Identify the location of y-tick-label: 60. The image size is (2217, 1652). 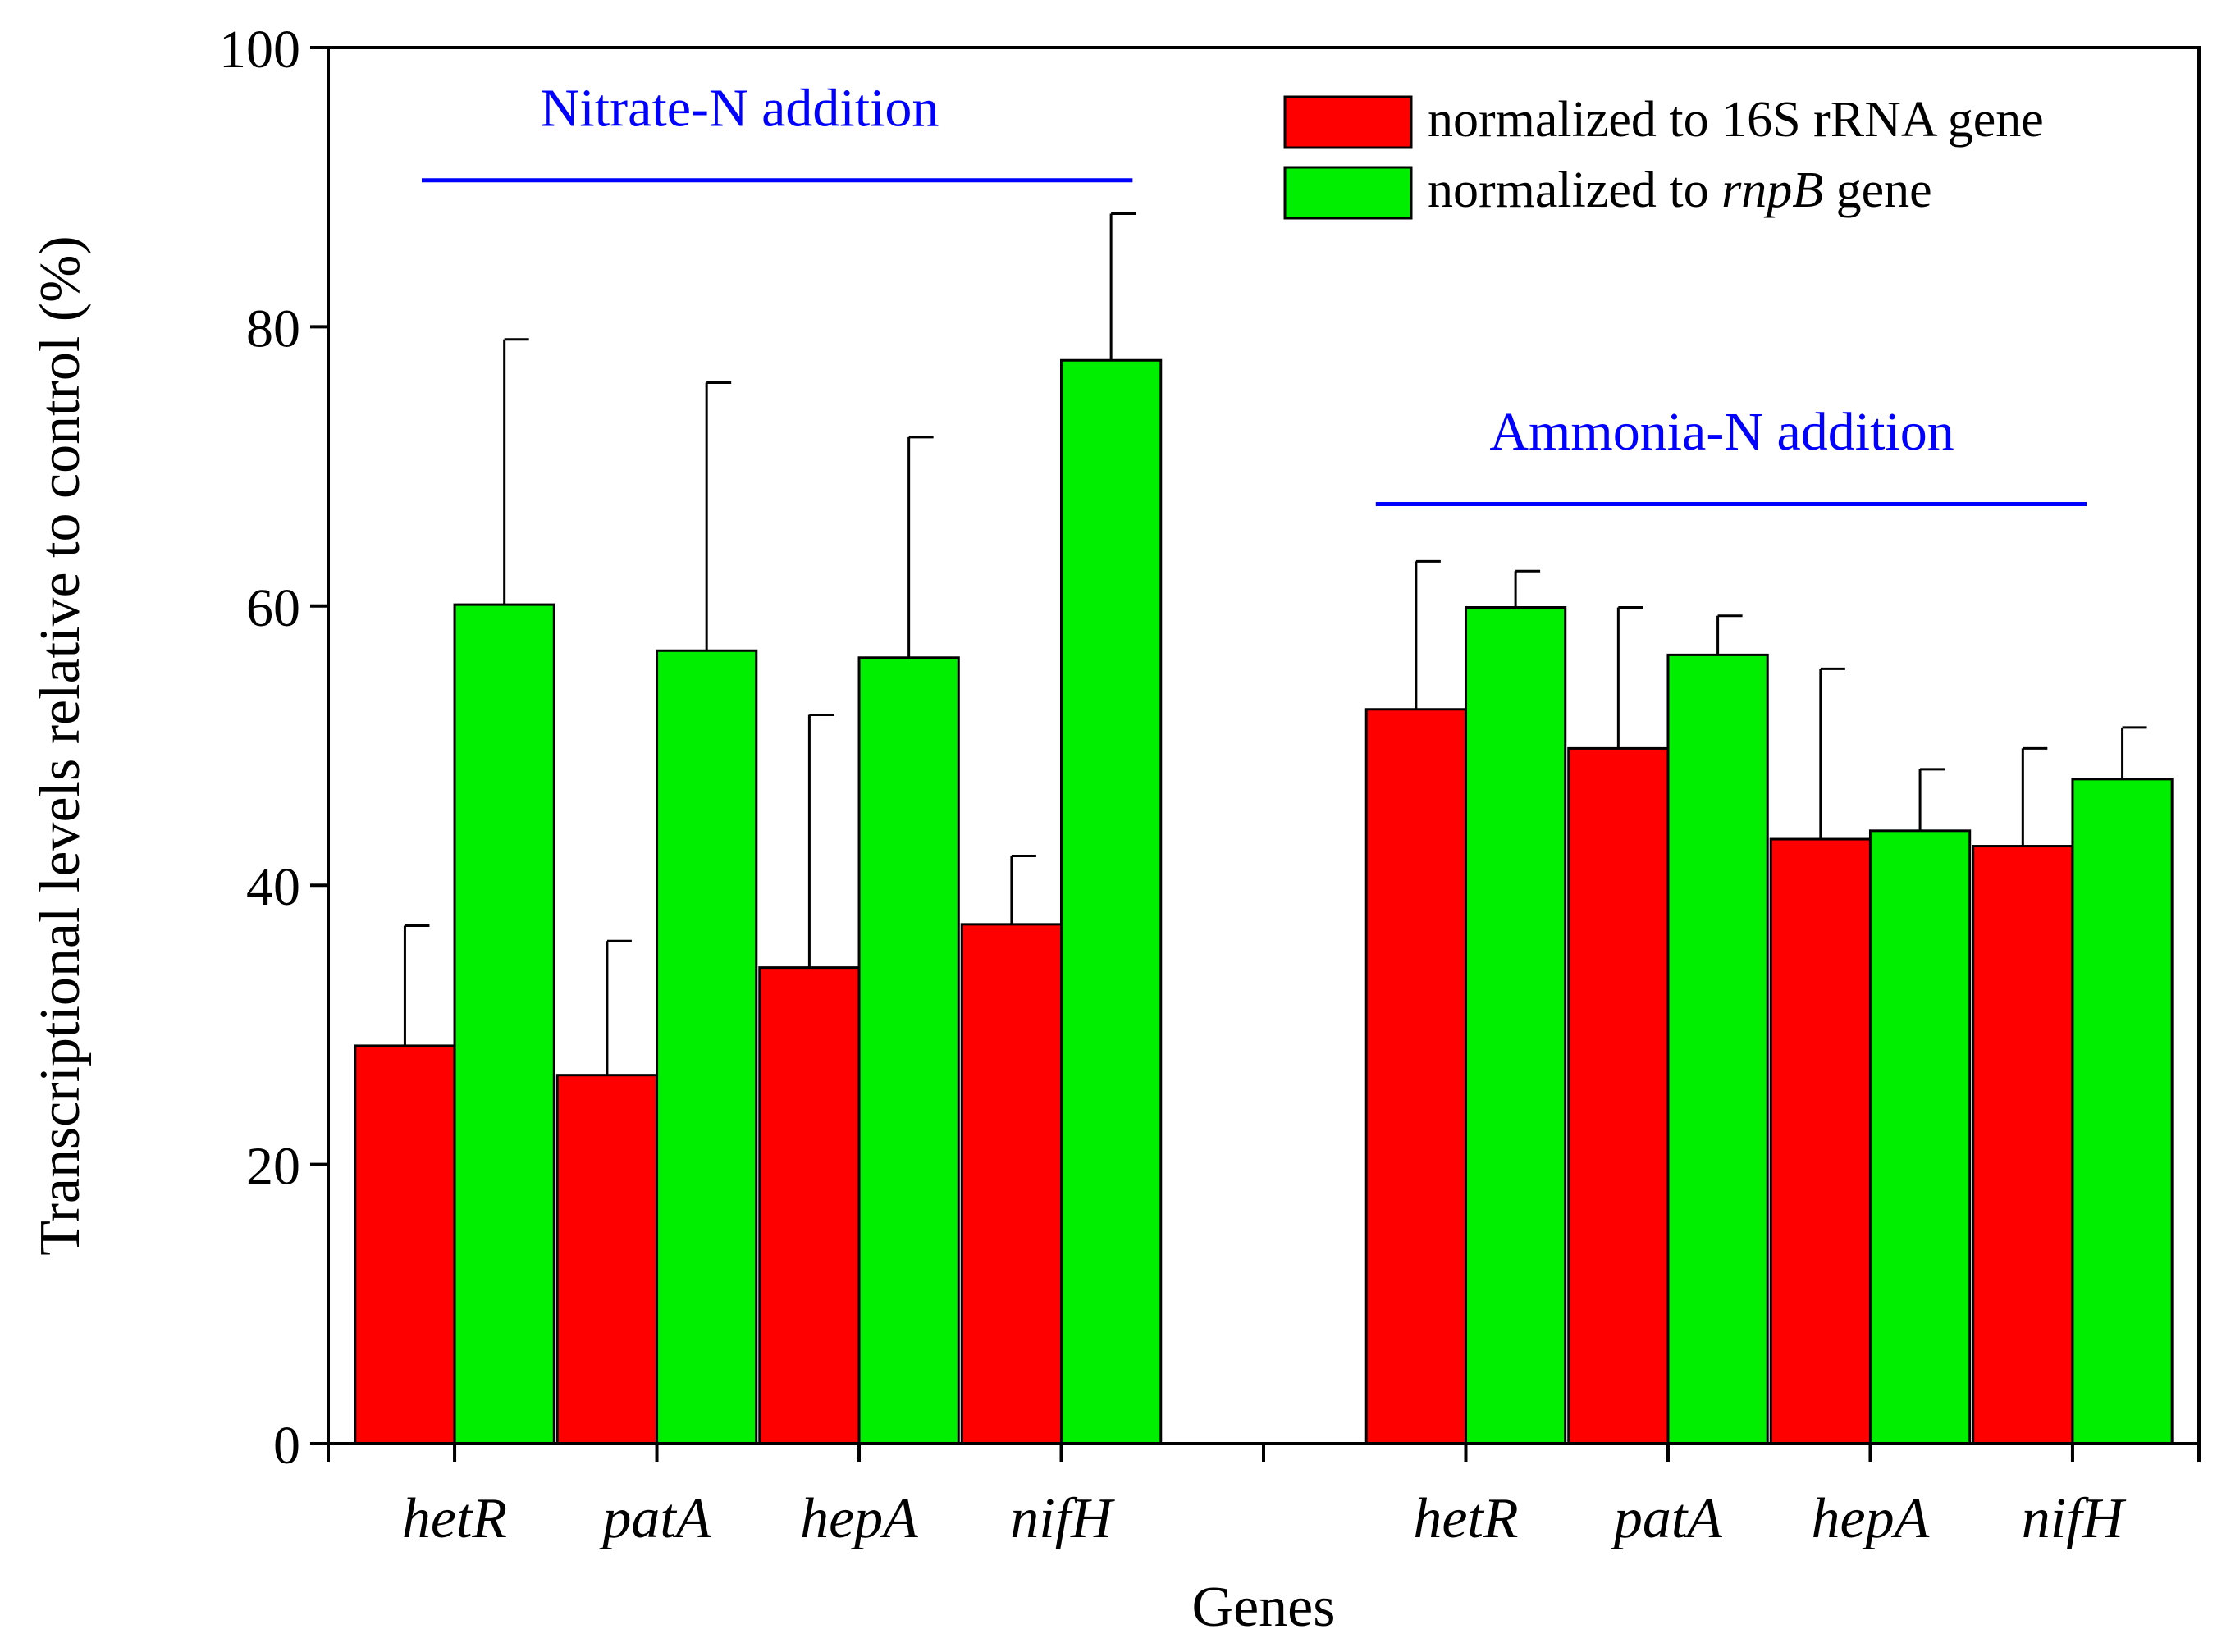
(273, 608).